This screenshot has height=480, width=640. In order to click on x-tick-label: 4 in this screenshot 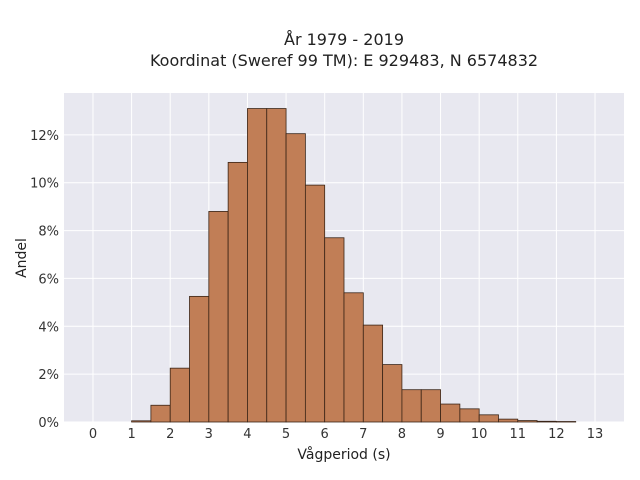, I will do `click(247, 434)`.